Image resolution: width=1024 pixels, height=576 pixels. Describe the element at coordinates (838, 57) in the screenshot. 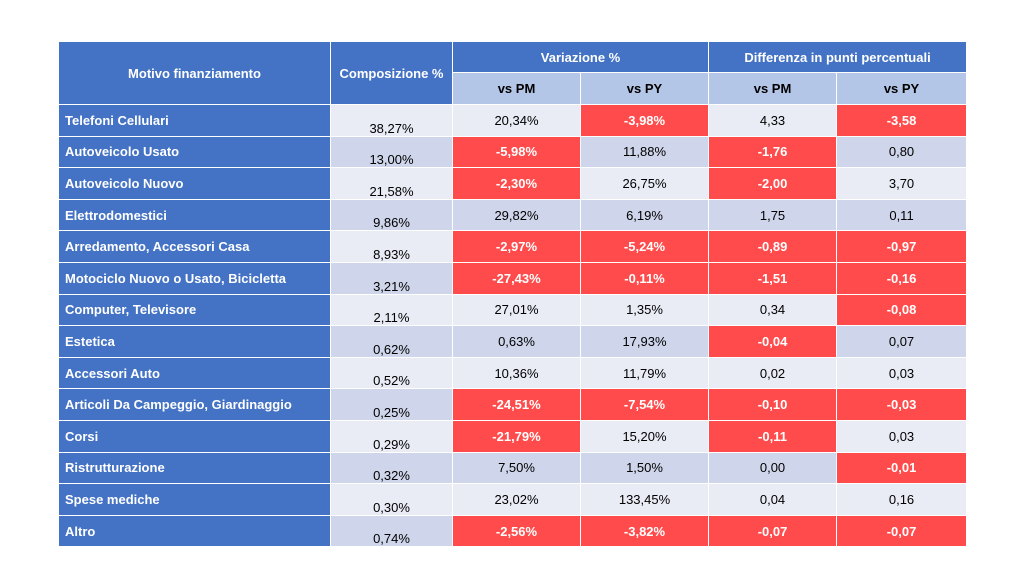

I see `header-differenza: Differenza in punti percentuali` at that location.